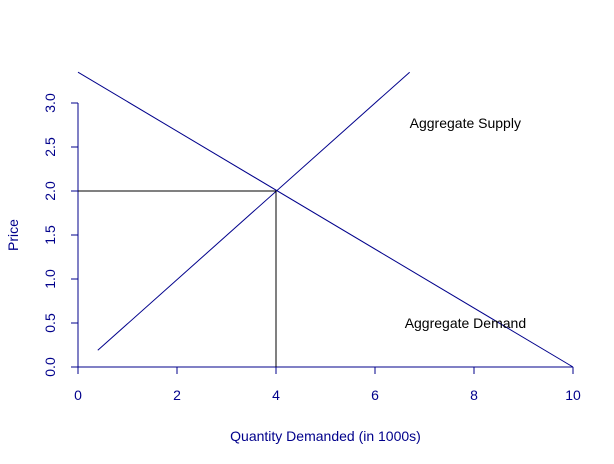  Describe the element at coordinates (177, 395) in the screenshot. I see `x-tick-label: 2` at that location.